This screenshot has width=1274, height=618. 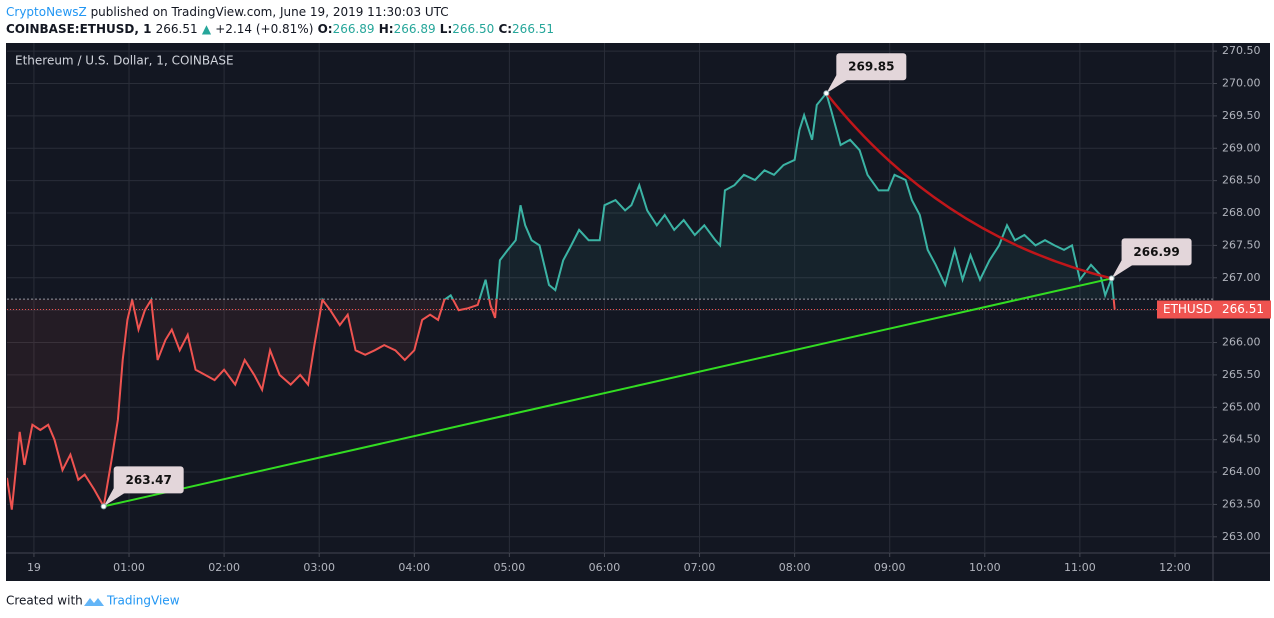 I want to click on y-tick-label: 265.50, so click(x=1241, y=374).